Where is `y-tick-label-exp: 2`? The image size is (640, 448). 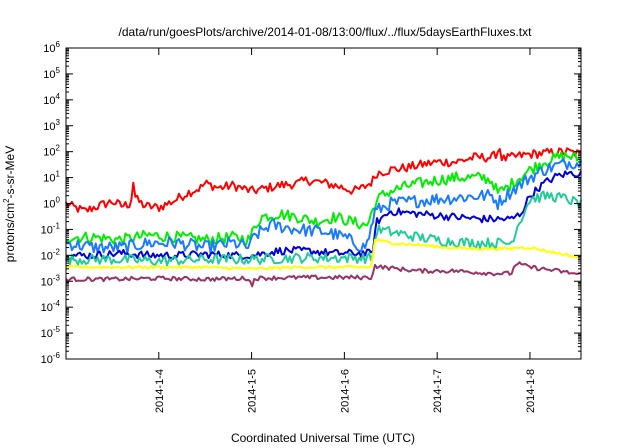
y-tick-label-exp: 2 is located at coordinates (58, 148).